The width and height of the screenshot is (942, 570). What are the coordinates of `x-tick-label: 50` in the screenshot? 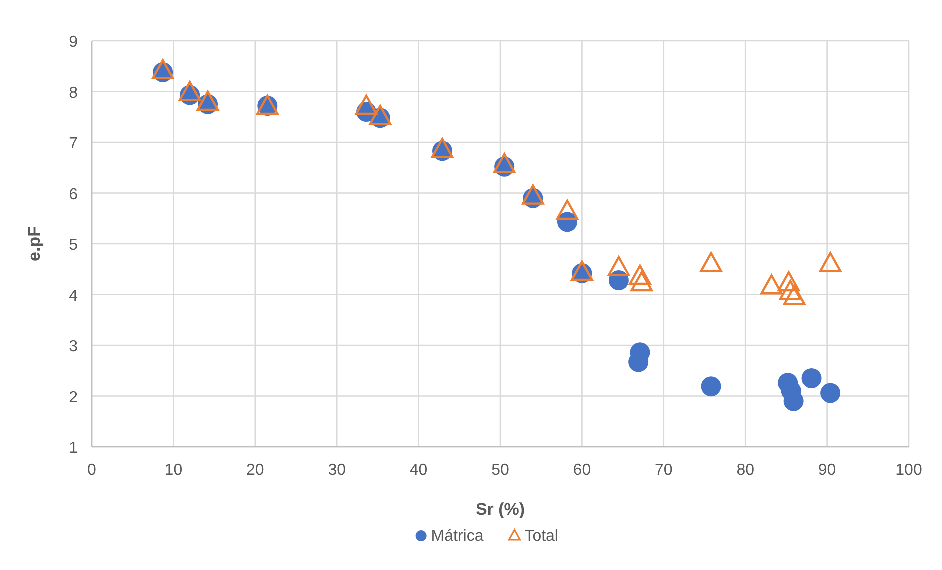 It's located at (501, 470).